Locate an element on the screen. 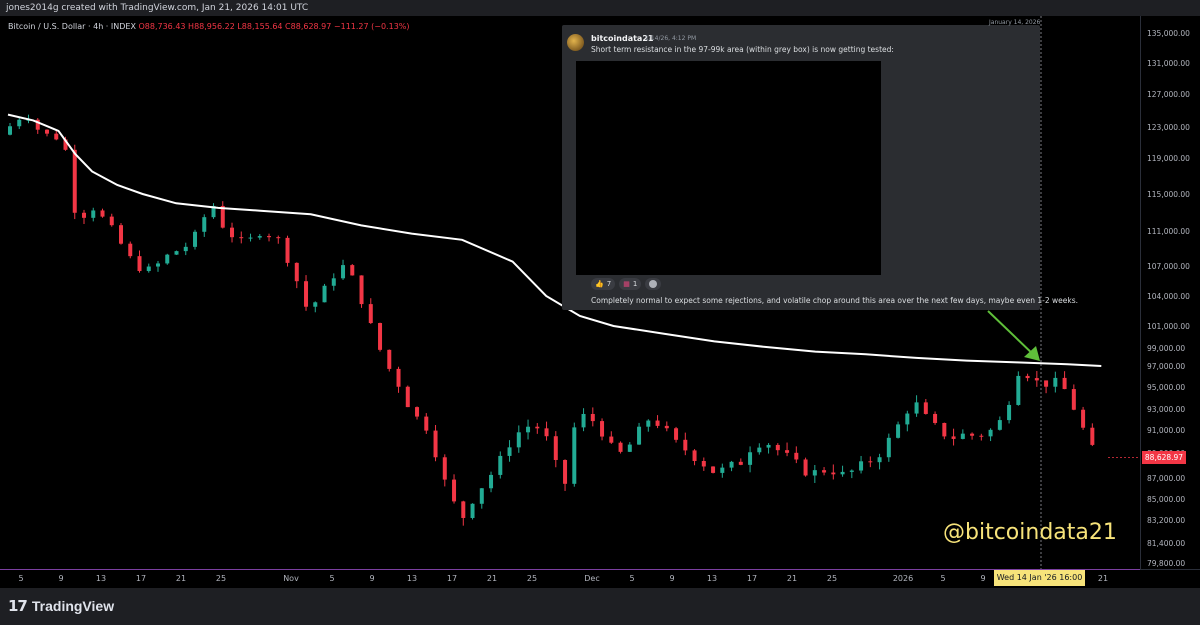 The width and height of the screenshot is (1200, 625). time-tick-label: Dec is located at coordinates (591, 578).